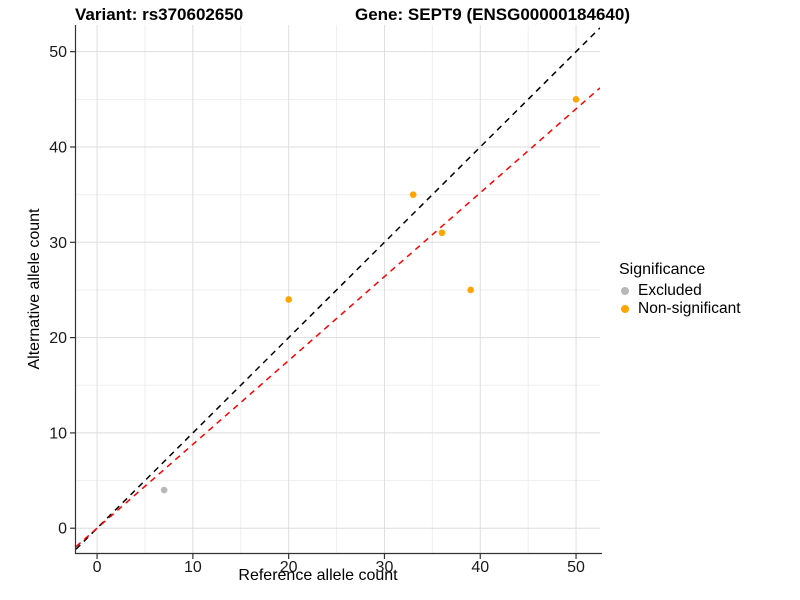 The height and width of the screenshot is (600, 800). Describe the element at coordinates (385, 567) in the screenshot. I see `x-tick-label: 30` at that location.